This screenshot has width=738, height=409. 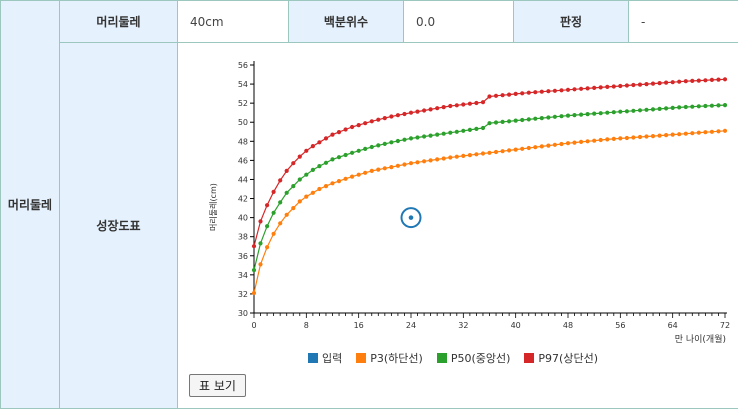 I want to click on view-table-button: 표 보기, so click(x=217, y=385).